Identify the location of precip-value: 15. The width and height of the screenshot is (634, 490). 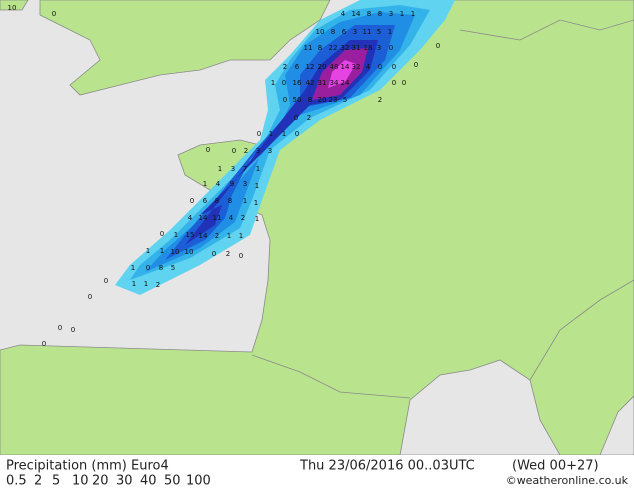
(190, 235).